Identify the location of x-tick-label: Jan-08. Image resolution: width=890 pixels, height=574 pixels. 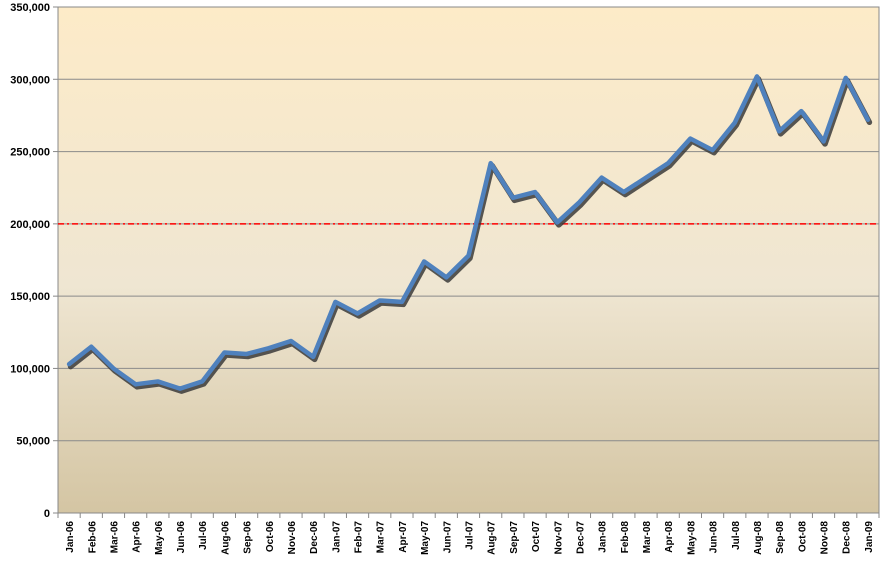
(603, 537).